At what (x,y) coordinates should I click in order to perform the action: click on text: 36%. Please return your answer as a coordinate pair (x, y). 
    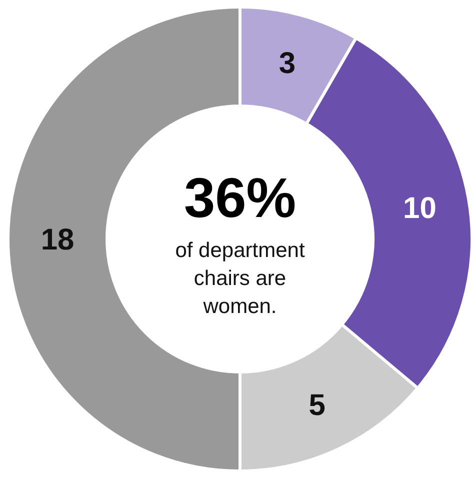
    Looking at the image, I should click on (240, 197).